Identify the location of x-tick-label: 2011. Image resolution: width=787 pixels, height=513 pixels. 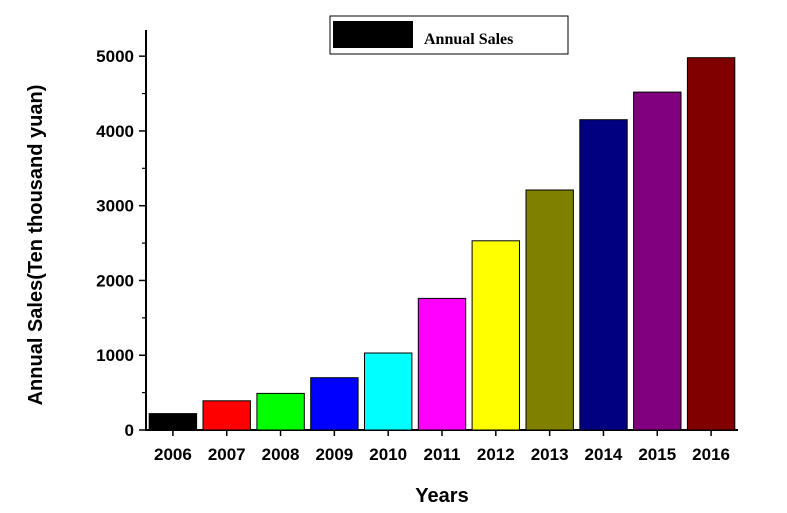
(442, 454).